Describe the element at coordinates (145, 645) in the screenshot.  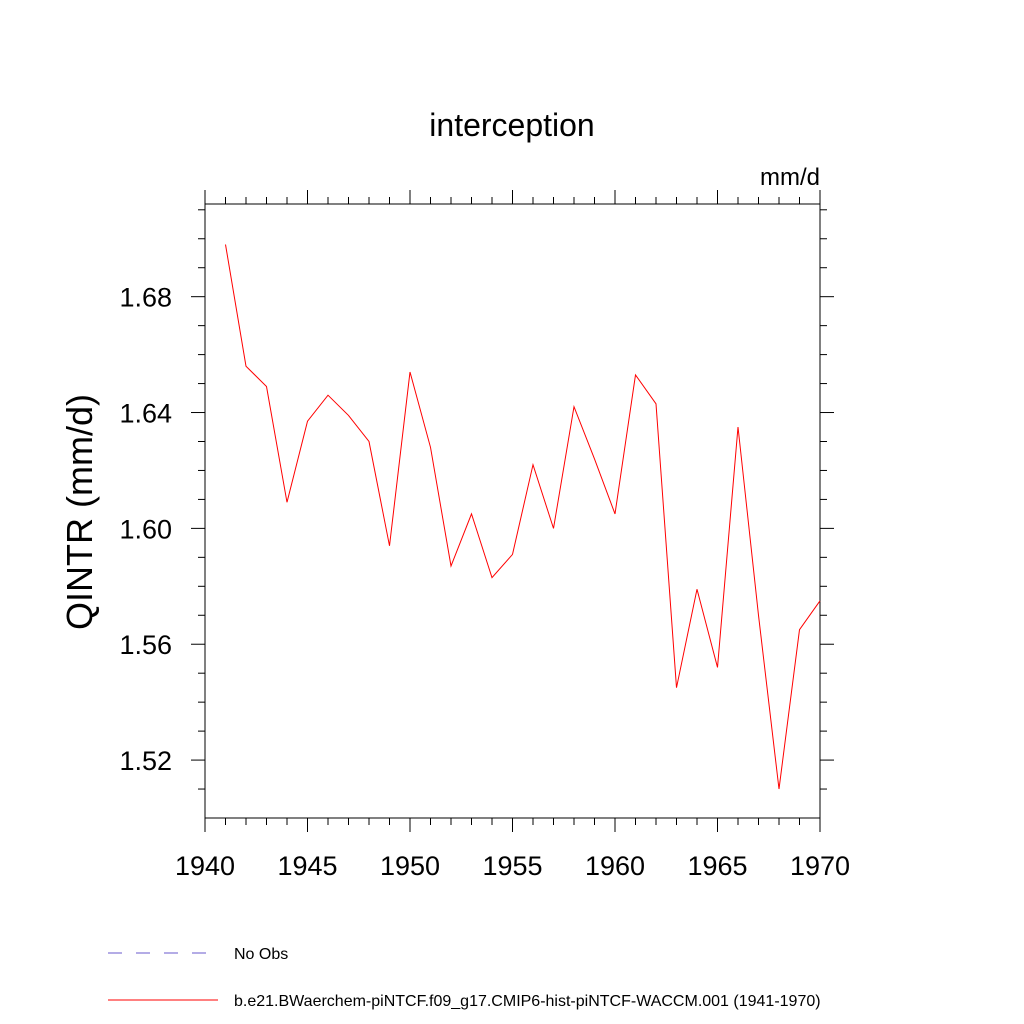
I see `y-tick-label: 1.56` at that location.